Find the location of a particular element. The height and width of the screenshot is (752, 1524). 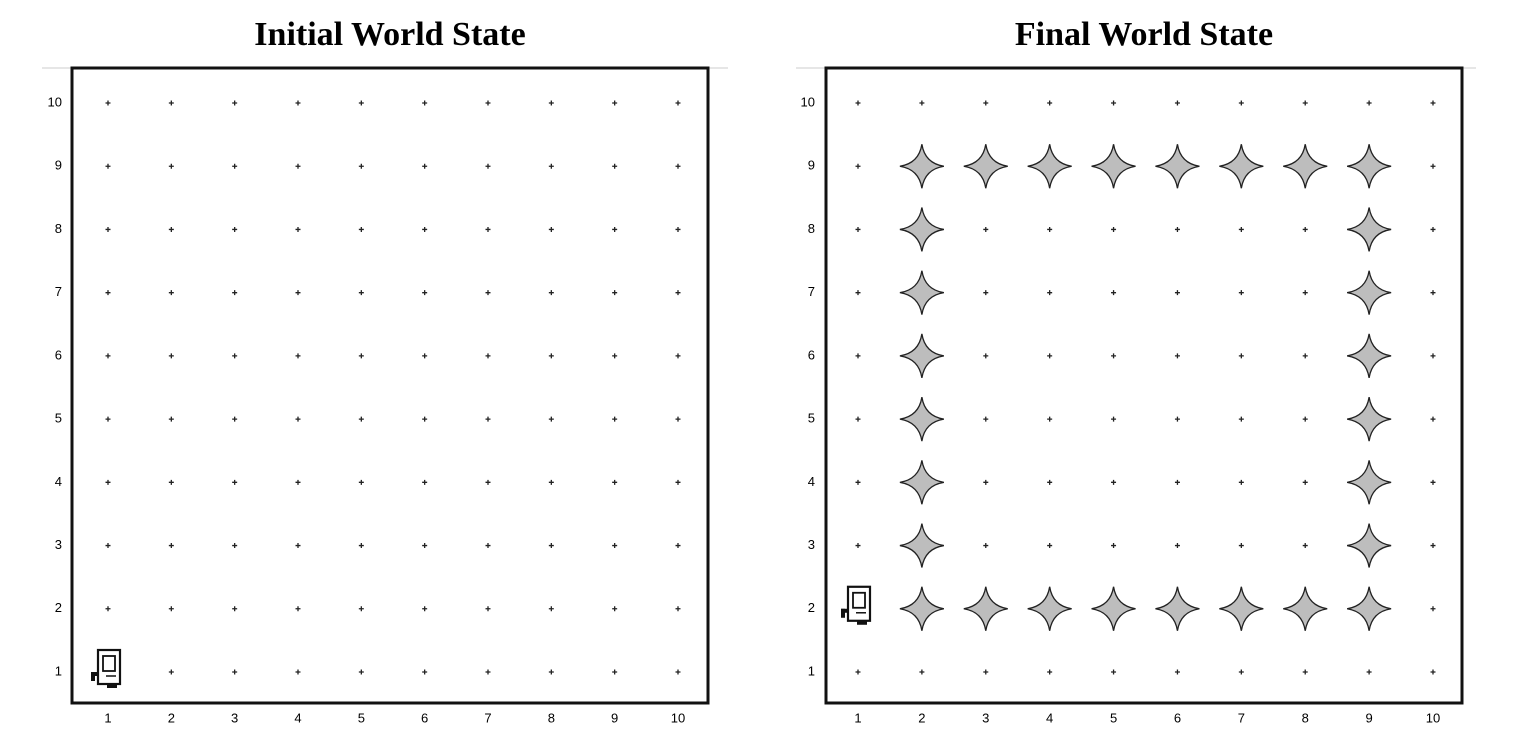

panel-title: Initial World State is located at coordinates (389, 34).